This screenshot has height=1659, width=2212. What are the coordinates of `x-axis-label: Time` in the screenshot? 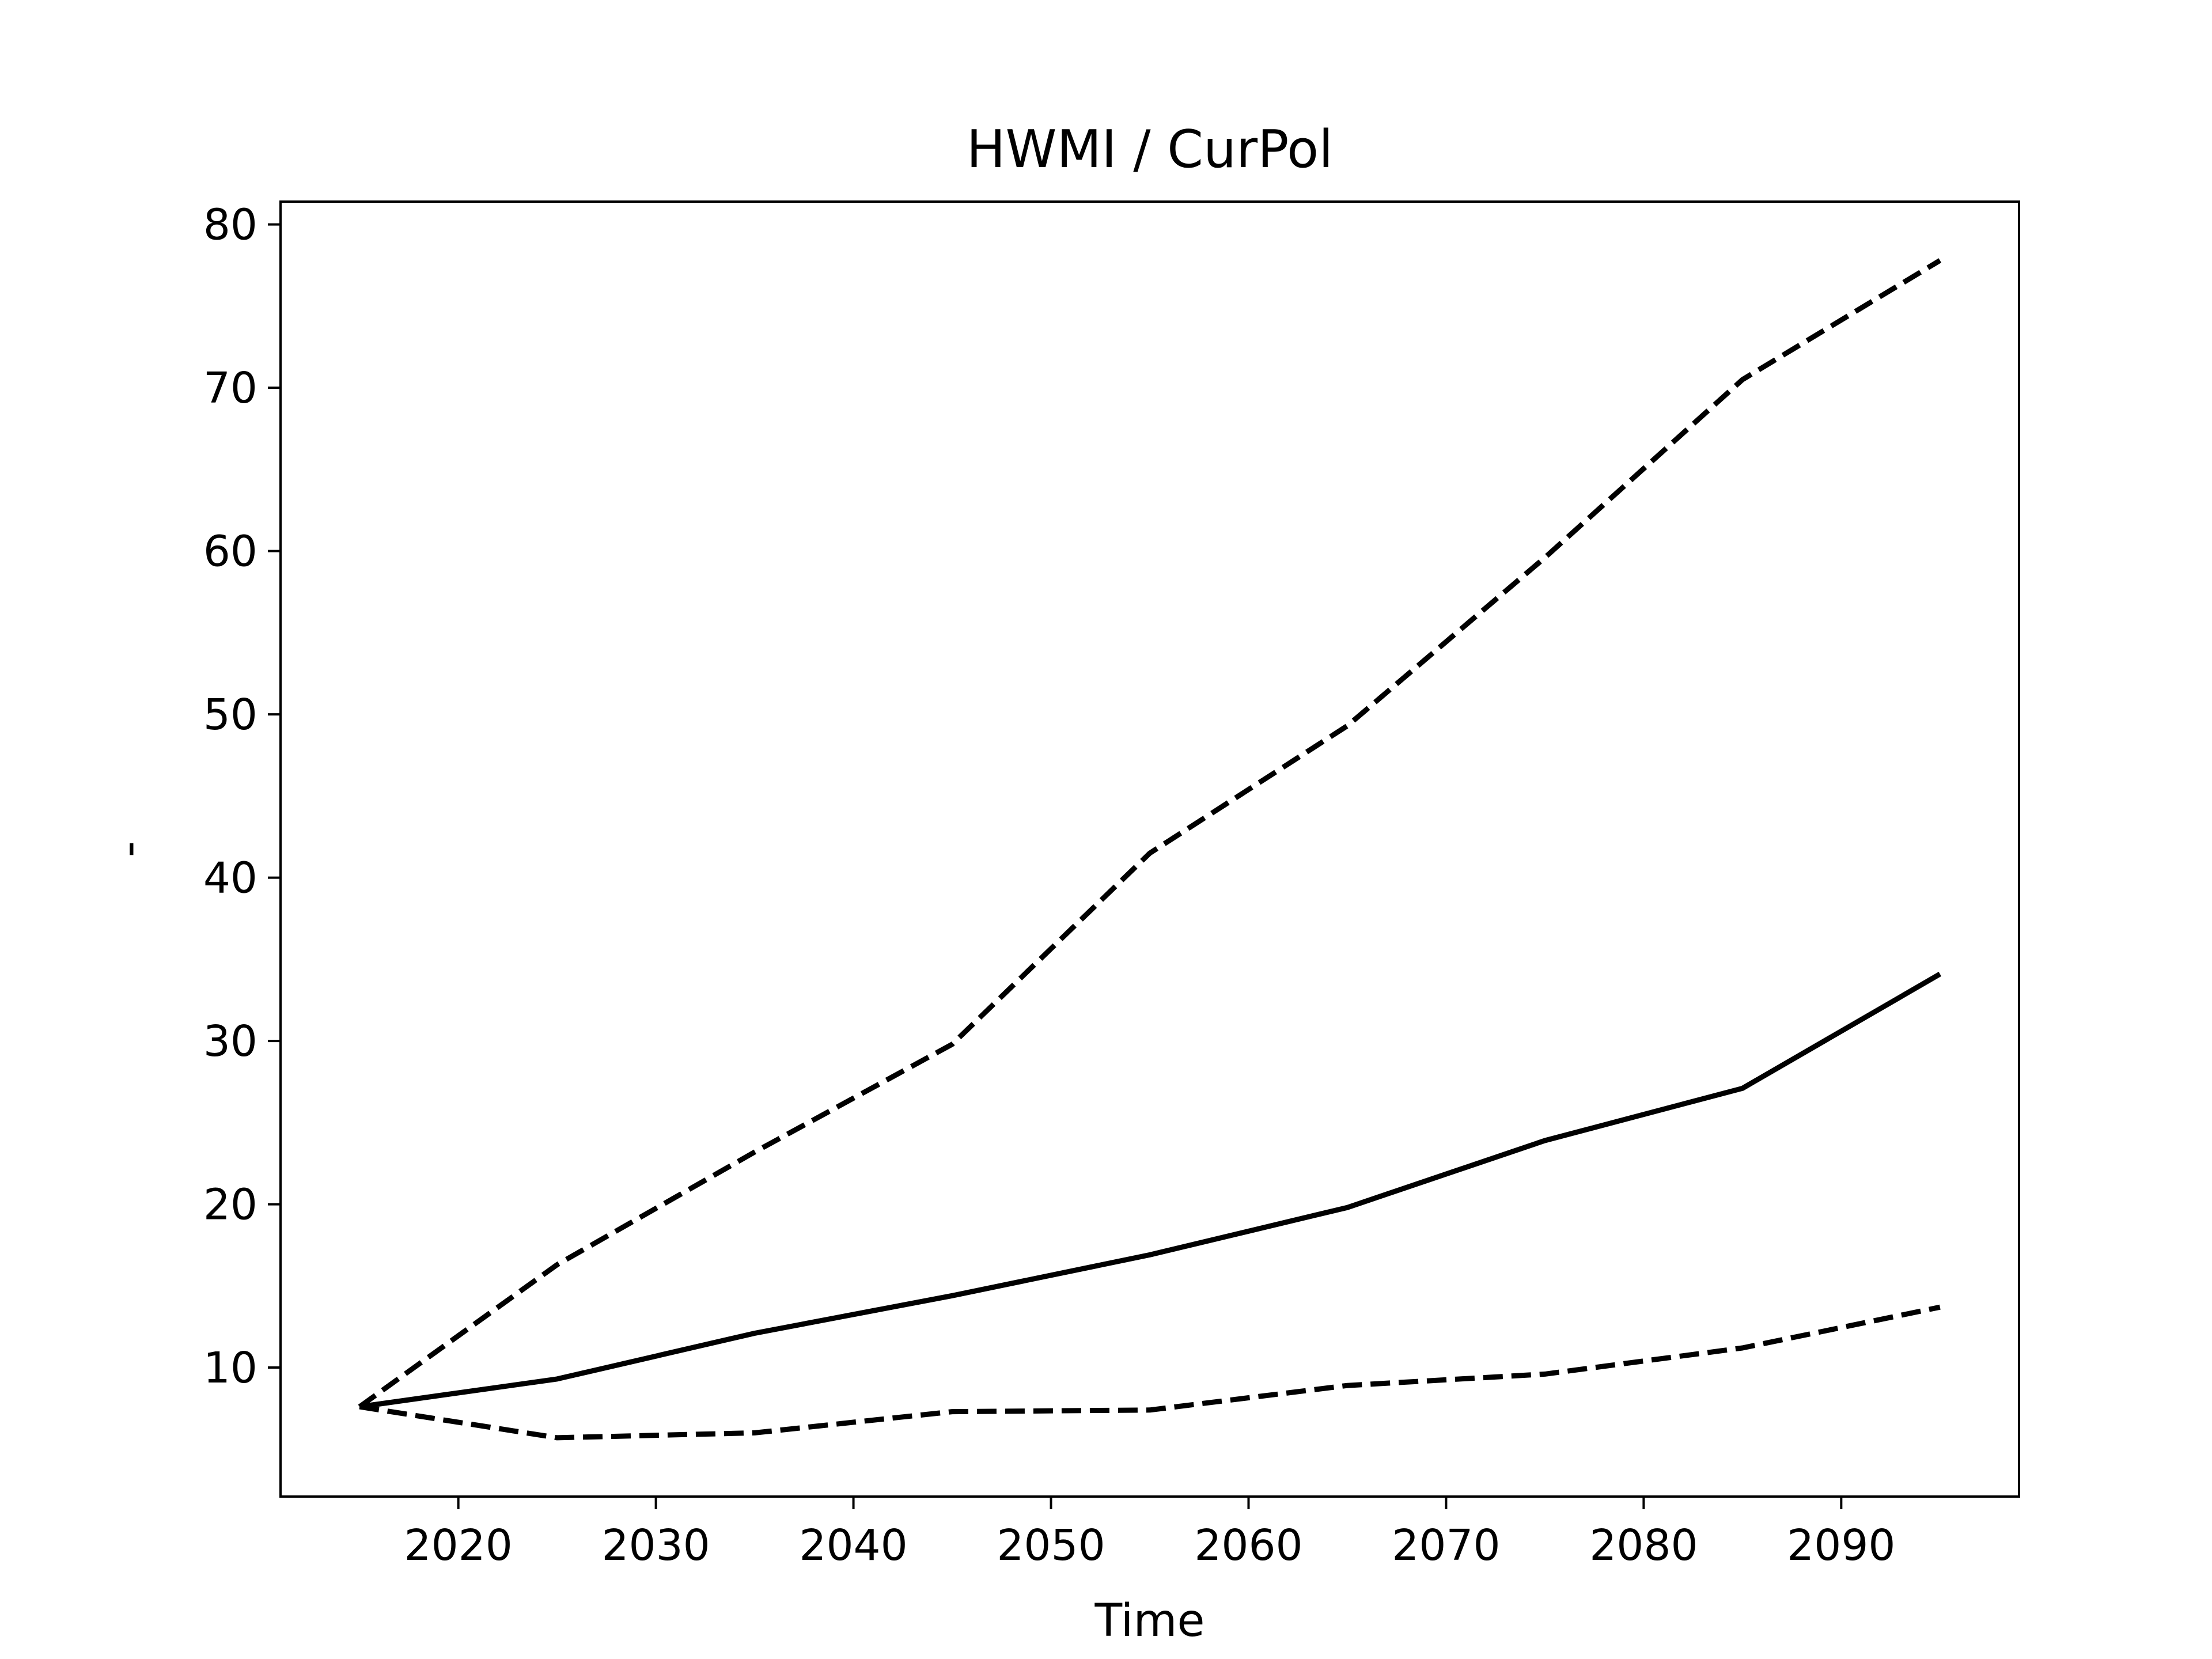 It's located at (1149, 1621).